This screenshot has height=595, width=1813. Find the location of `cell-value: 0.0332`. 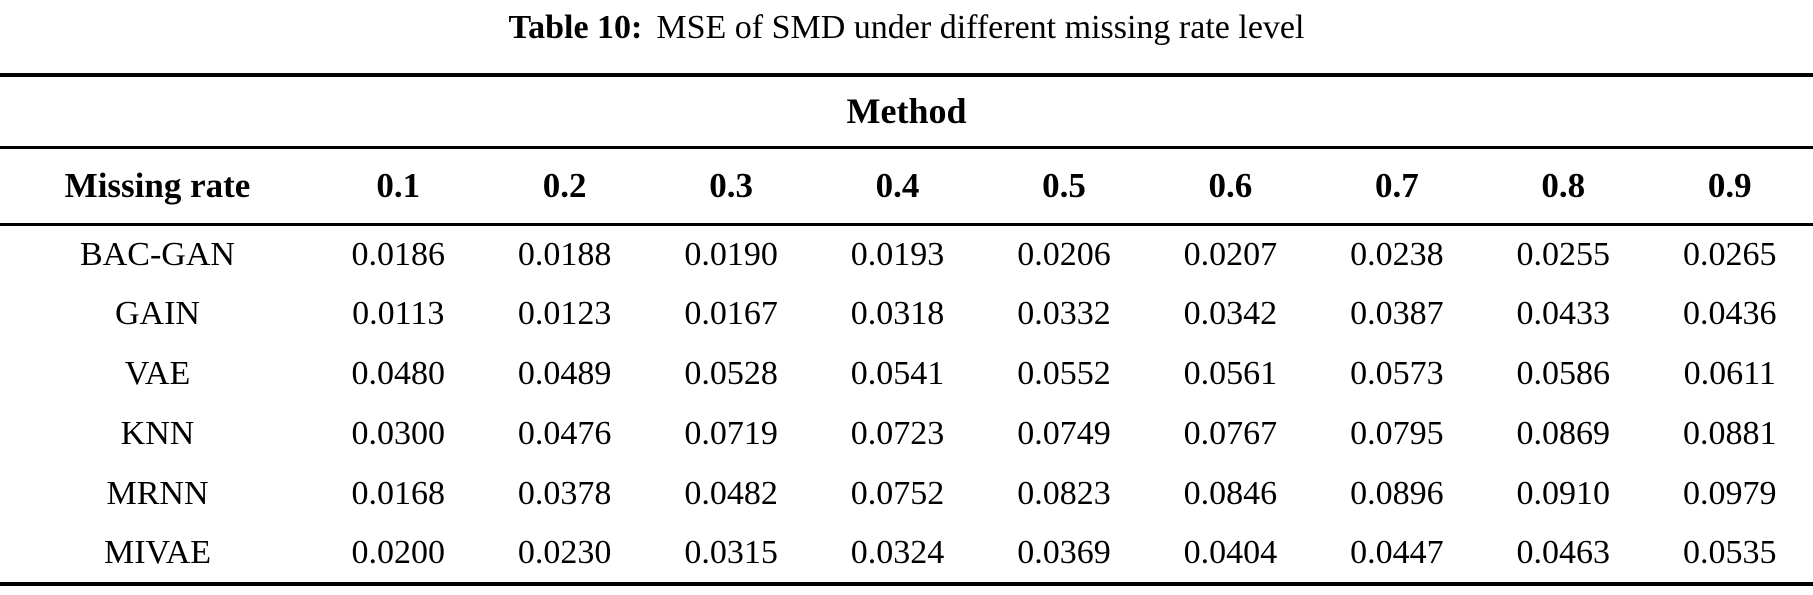

cell-value: 0.0332 is located at coordinates (1064, 314).